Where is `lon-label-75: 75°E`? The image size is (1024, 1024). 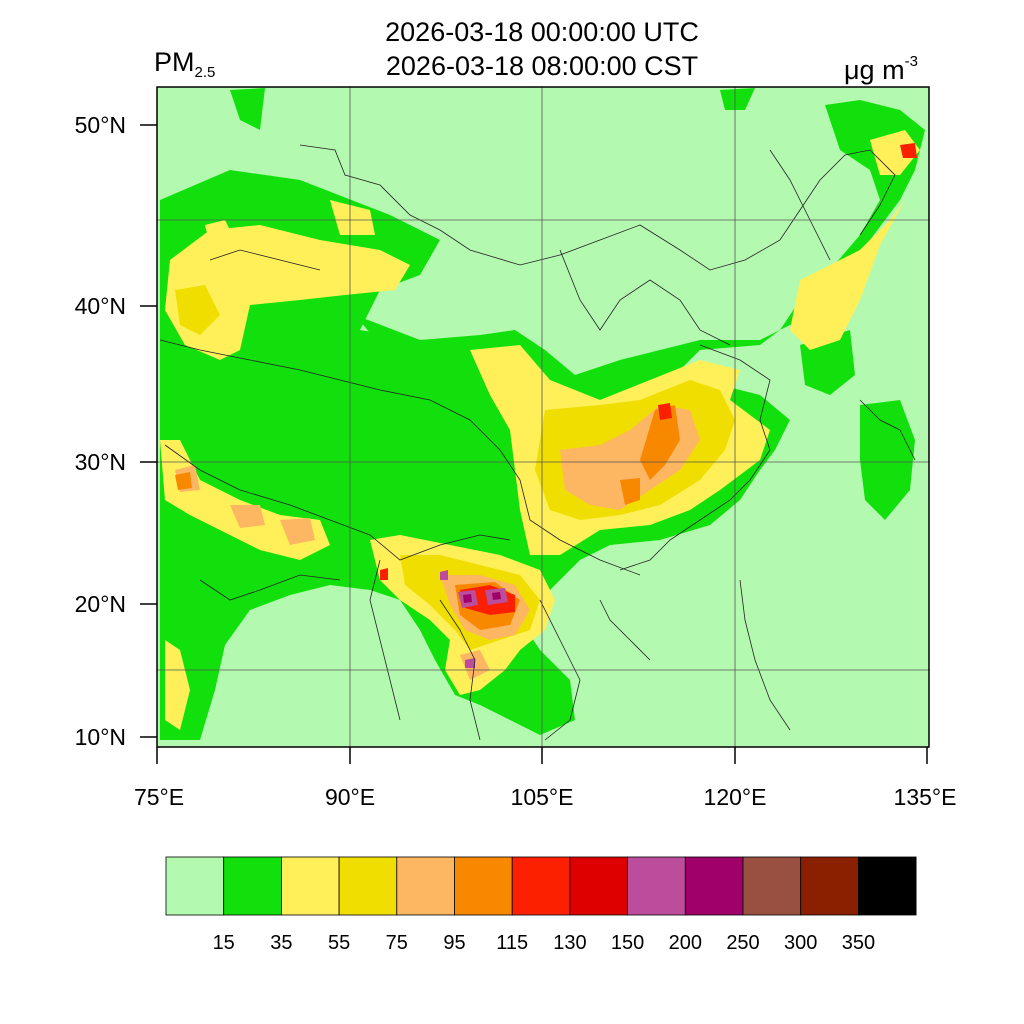 lon-label-75: 75°E is located at coordinates (159, 797).